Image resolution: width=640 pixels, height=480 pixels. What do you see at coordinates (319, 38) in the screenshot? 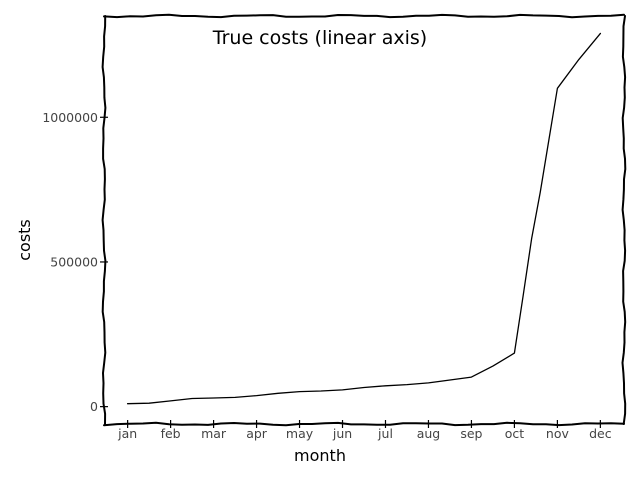
I see `chart-title: True costs (linear axis)` at bounding box center [319, 38].